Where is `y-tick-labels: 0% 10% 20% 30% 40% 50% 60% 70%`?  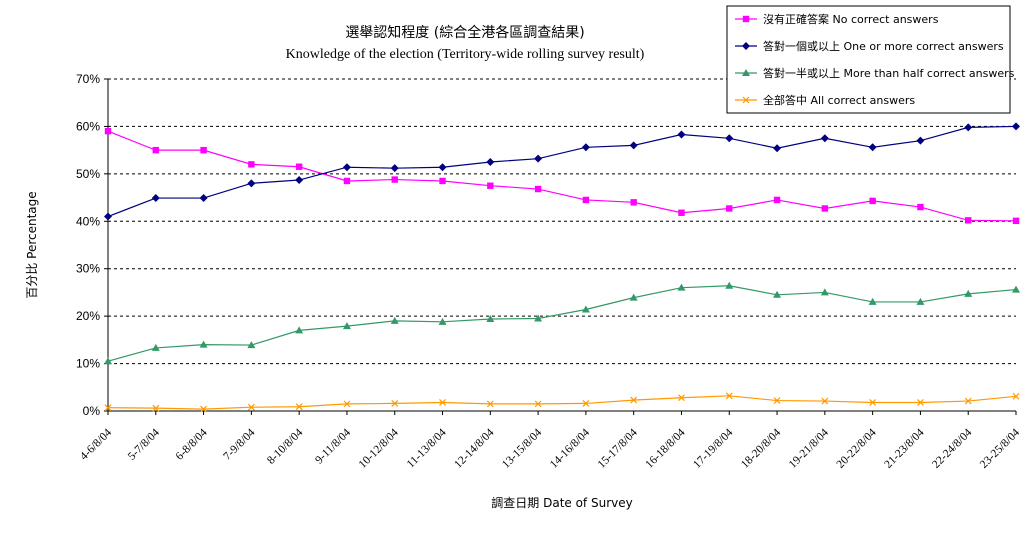
y-tick-labels: 0% 10% 20% 30% 40% 50% 60% 70% is located at coordinates (88, 245).